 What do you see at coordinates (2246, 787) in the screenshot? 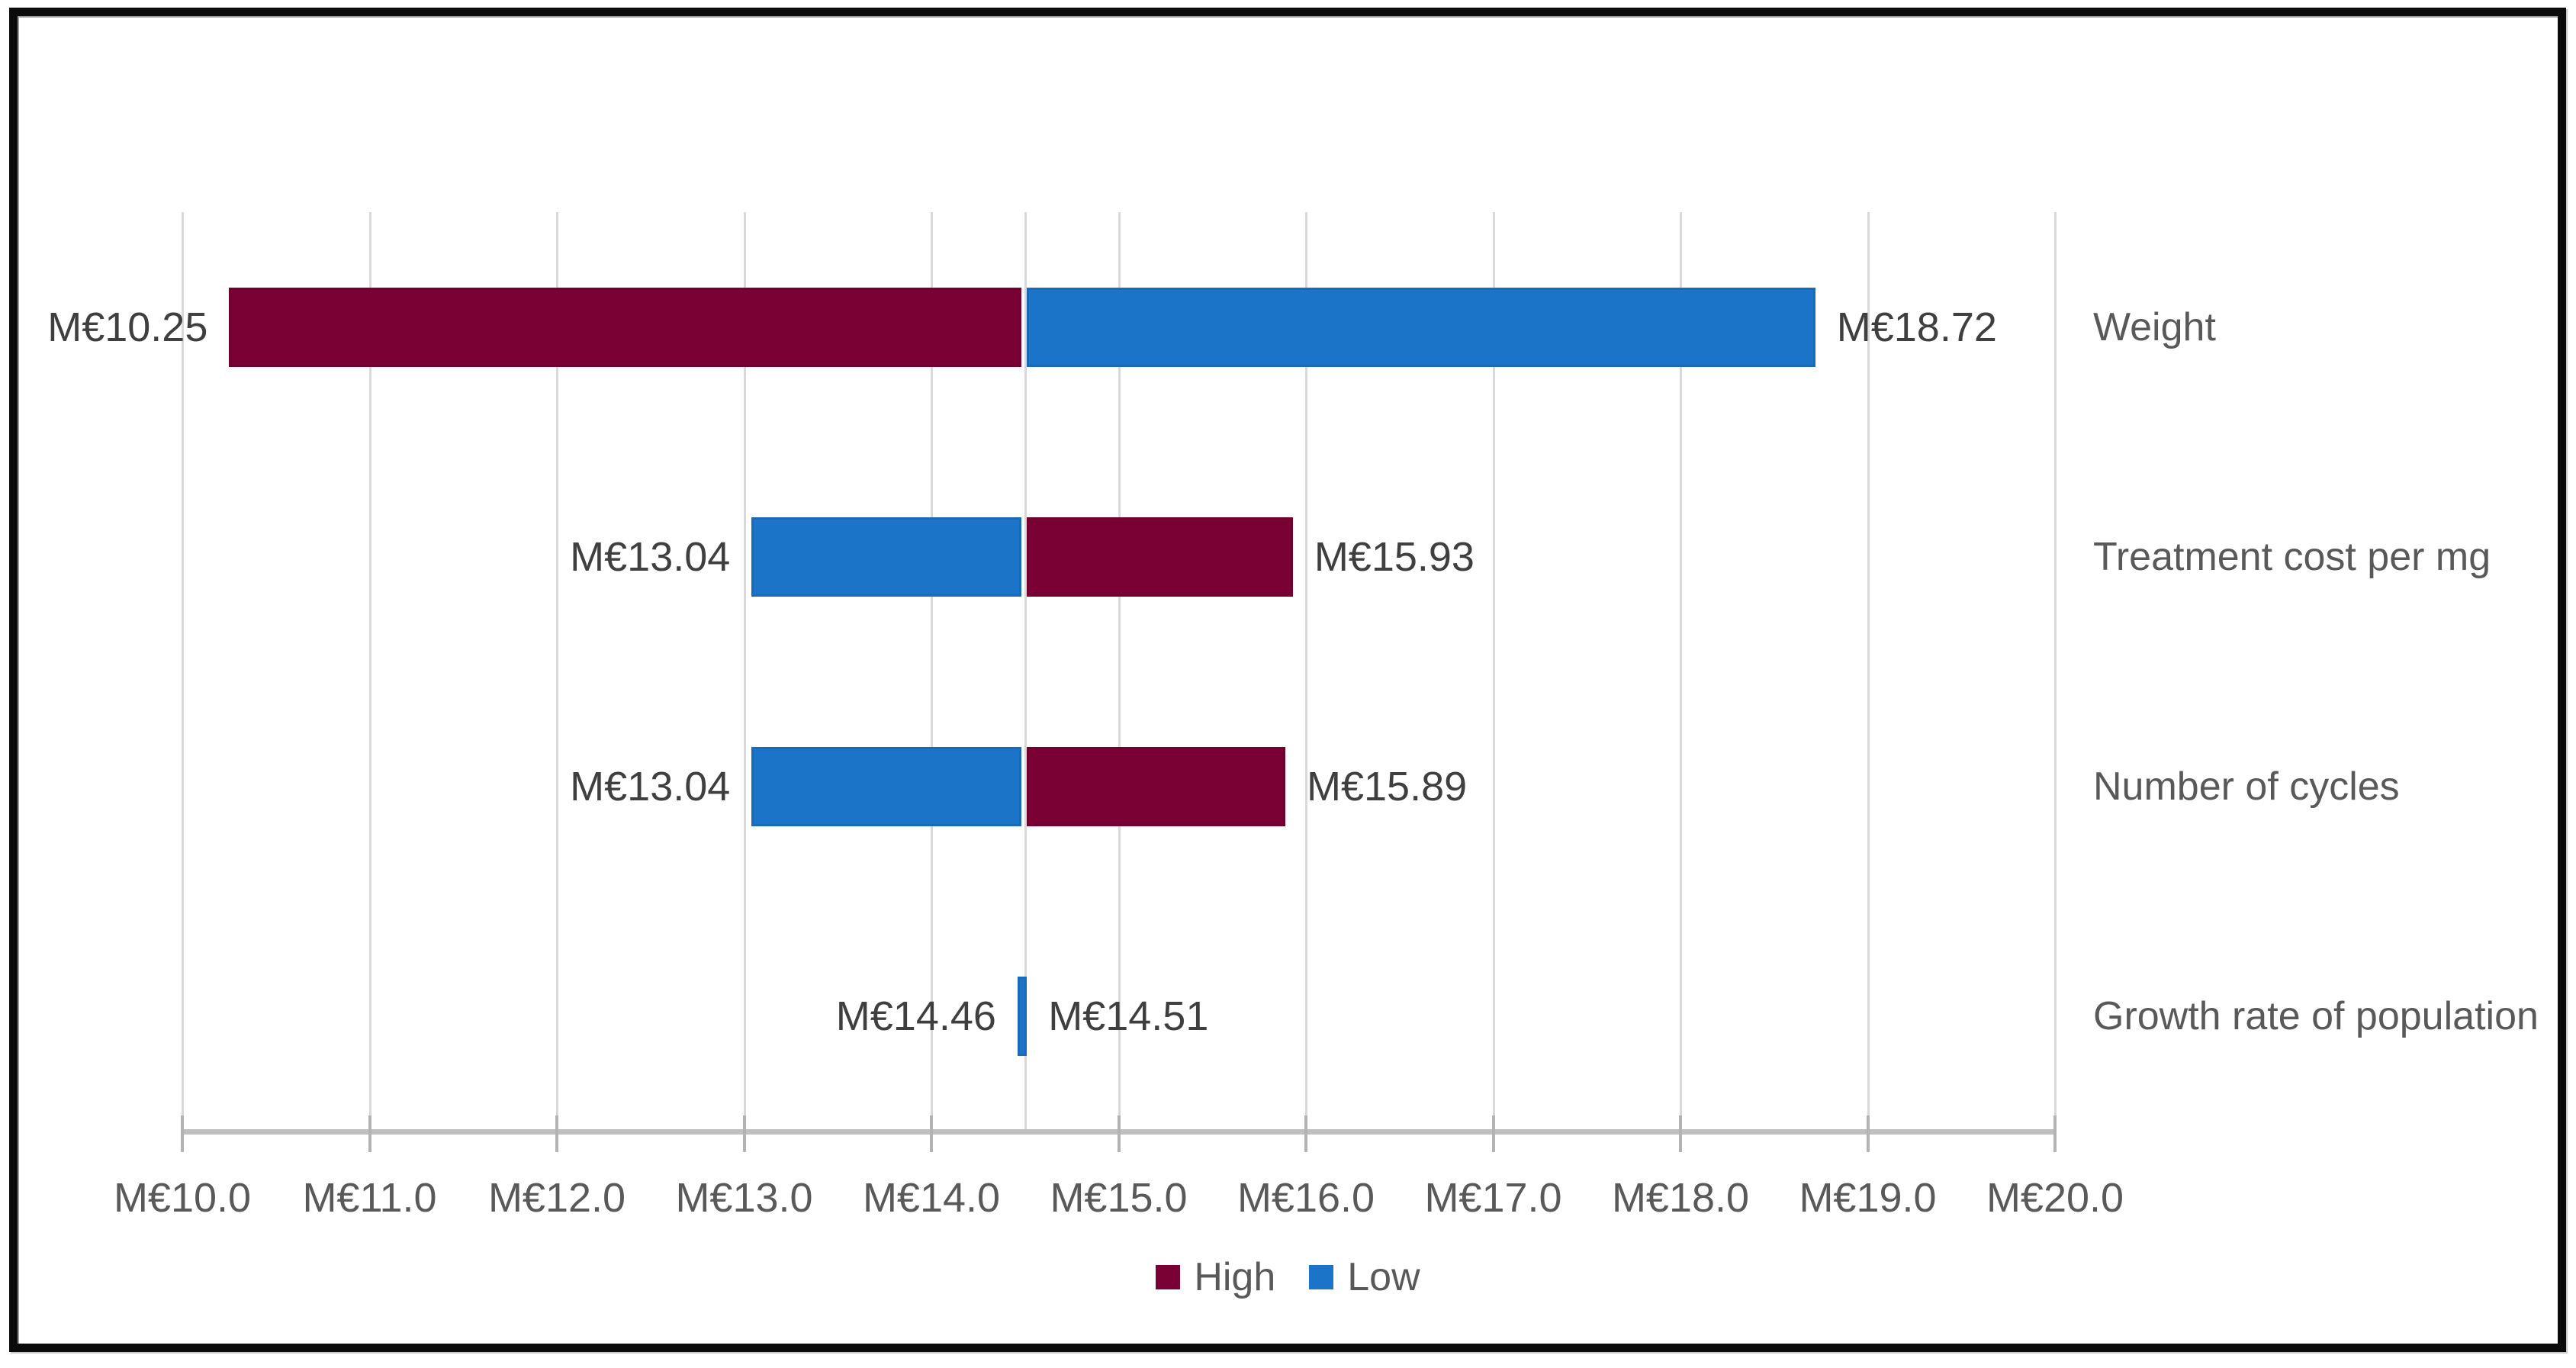
I see `category-label: Number of cycles` at bounding box center [2246, 787].